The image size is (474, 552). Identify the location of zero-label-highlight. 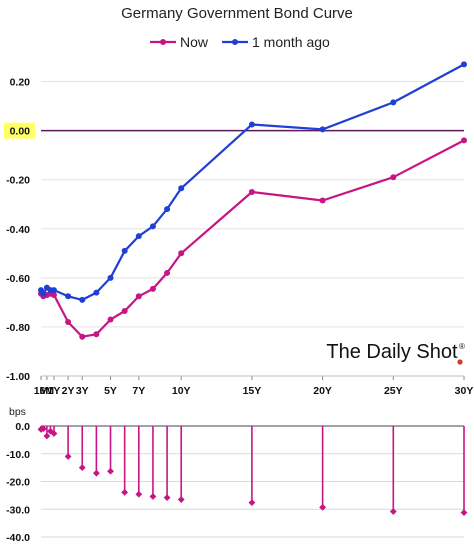
(19, 130).